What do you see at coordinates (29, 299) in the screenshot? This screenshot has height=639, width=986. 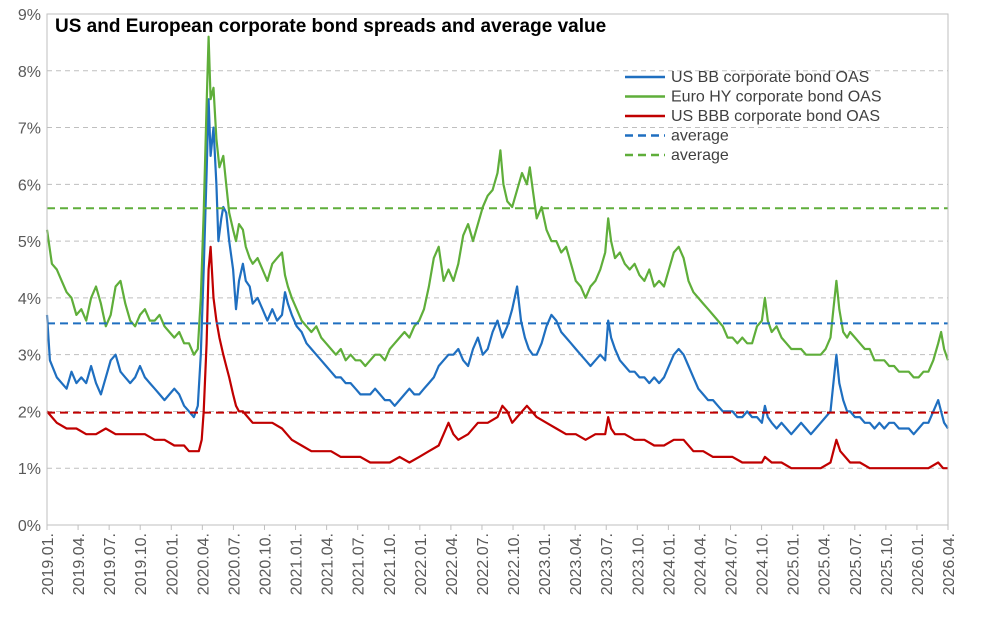 I see `y-tick-label: 4%` at bounding box center [29, 299].